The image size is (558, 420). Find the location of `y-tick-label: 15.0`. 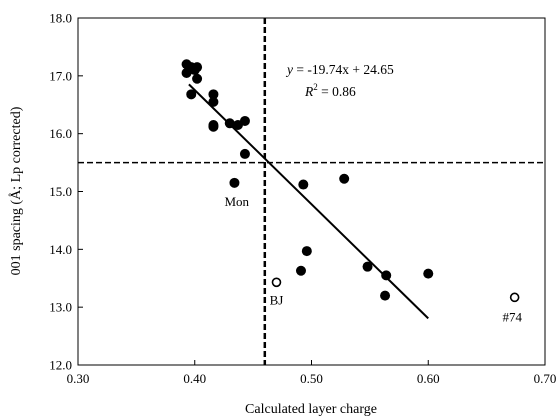

y-tick-label: 15.0 is located at coordinates (60, 191).